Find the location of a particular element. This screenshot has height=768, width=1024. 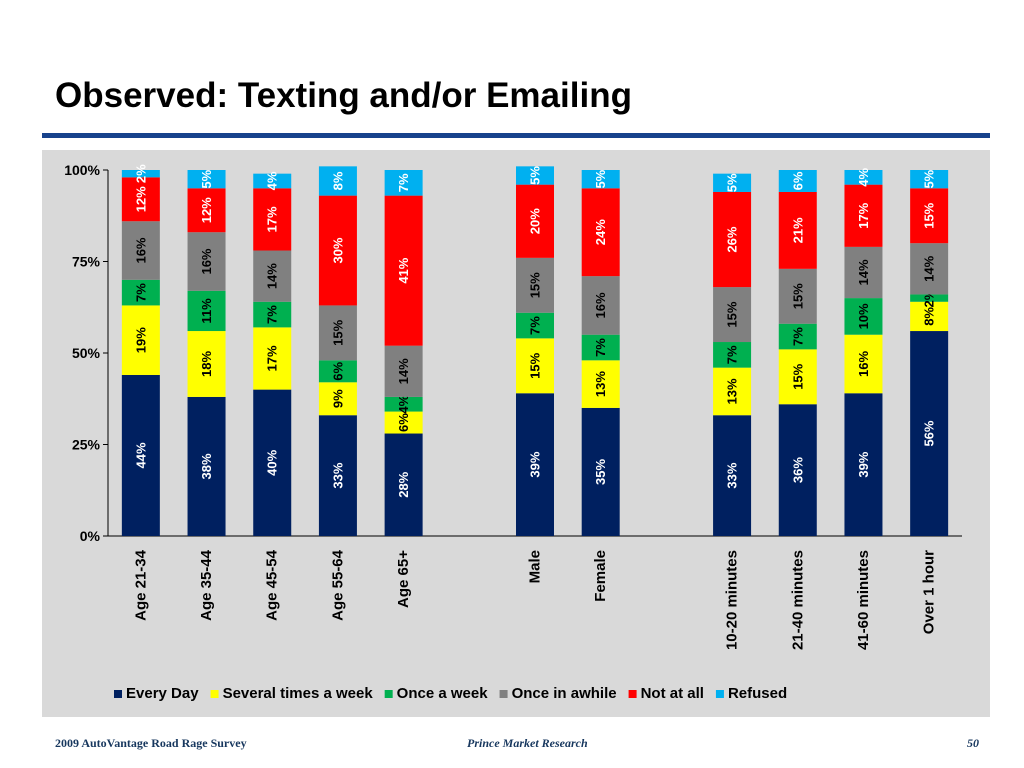

category-label-10-20-minutes: 10-20 minutes is located at coordinates (732, 600).